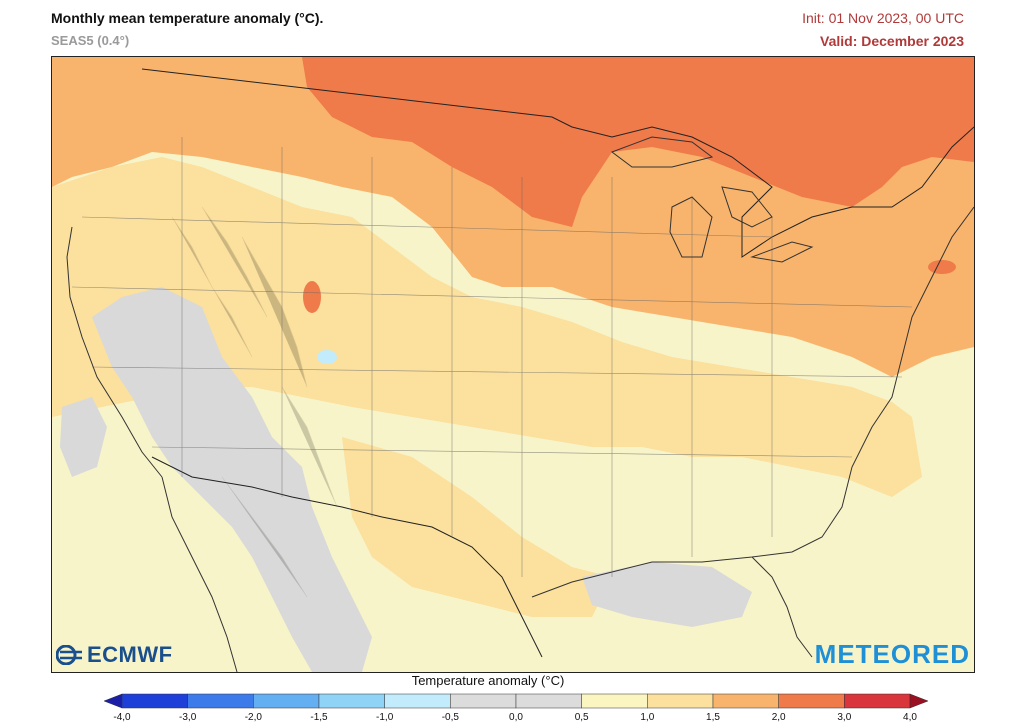 Image resolution: width=1024 pixels, height=728 pixels. Describe the element at coordinates (713, 717) in the screenshot. I see `colorbar-tick-label: 1,5` at that location.